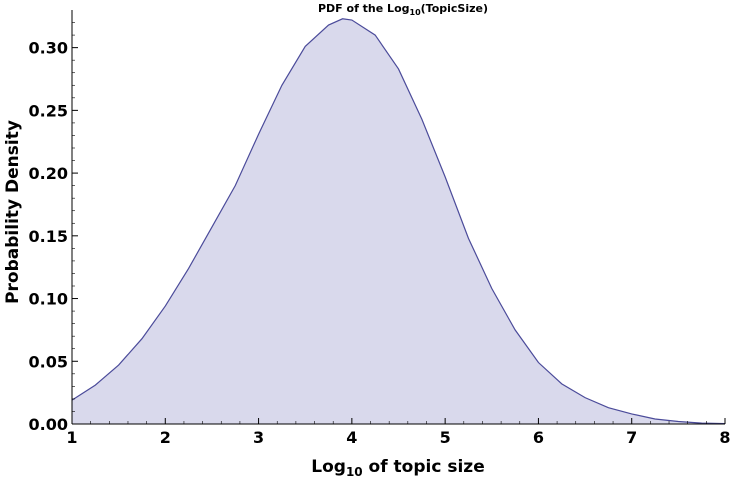  I want to click on x-axis-label: Log10 of topic size, so click(397, 468).